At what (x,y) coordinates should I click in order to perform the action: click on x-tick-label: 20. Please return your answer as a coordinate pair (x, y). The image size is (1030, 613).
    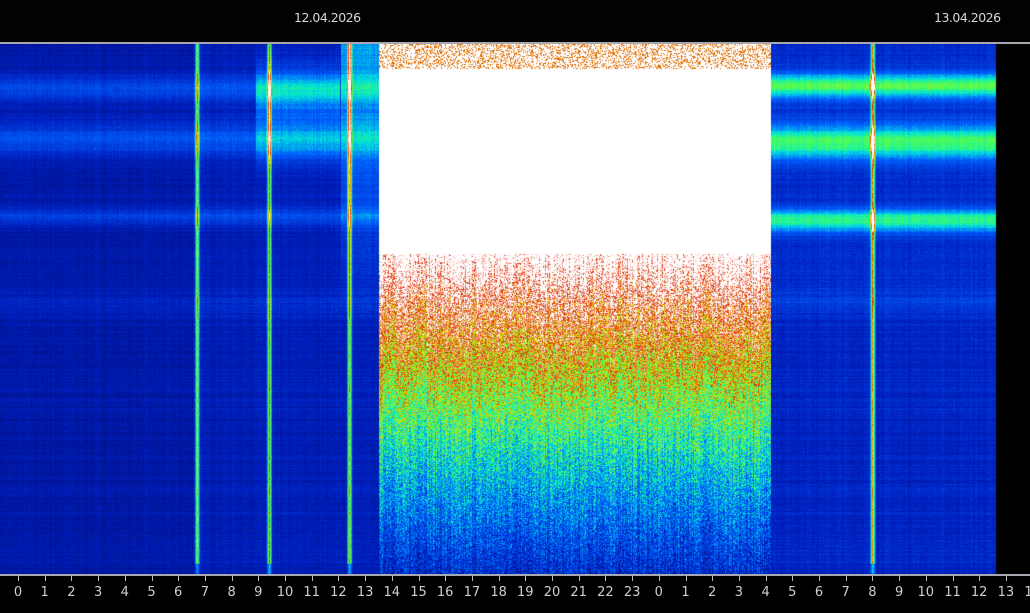
    Looking at the image, I should click on (552, 592).